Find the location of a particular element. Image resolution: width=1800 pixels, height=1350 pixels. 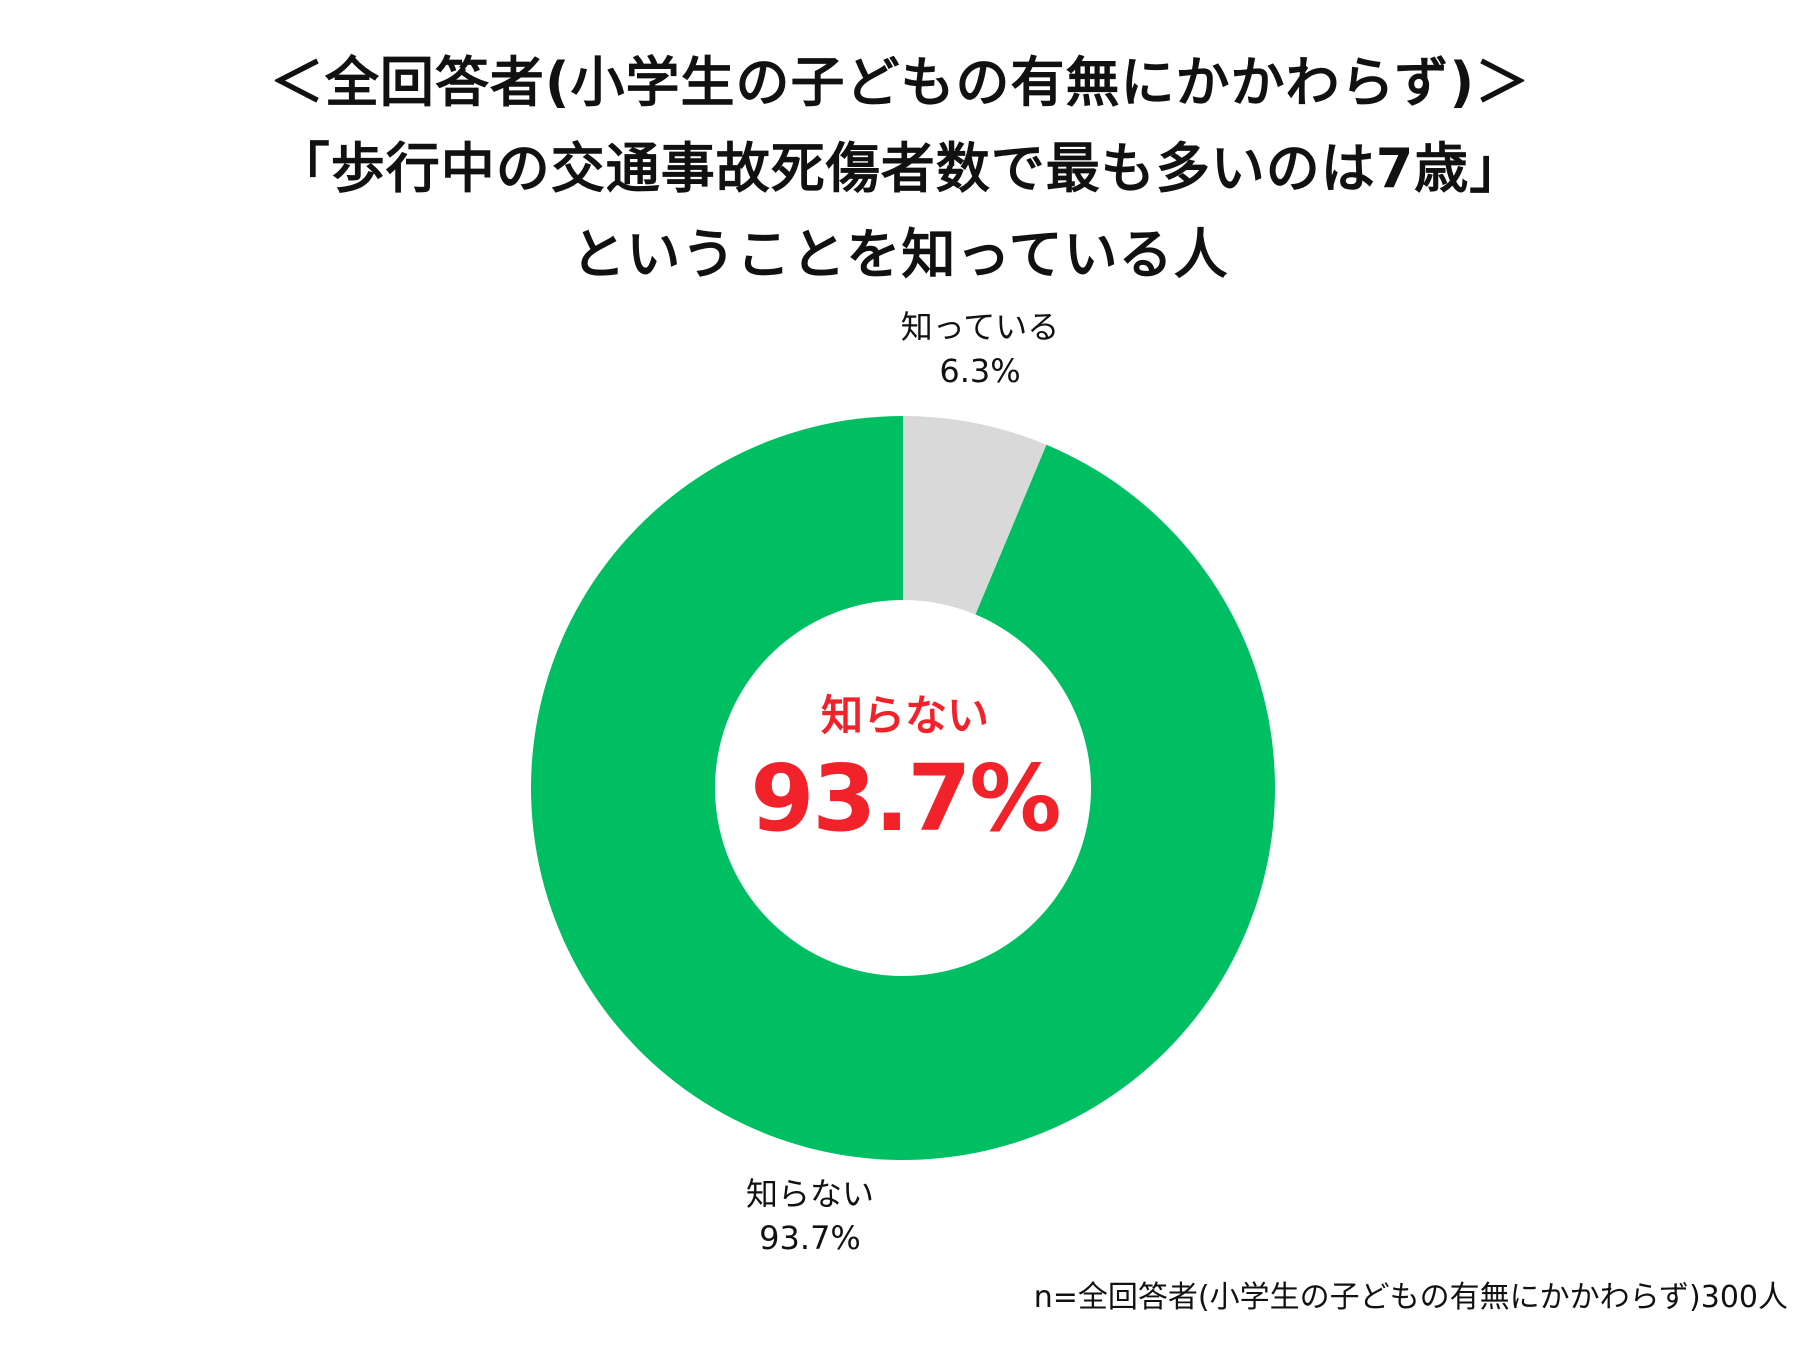

title-line-2: 「歩行中の交通事故死傷者数で最も多いのは7歳」 is located at coordinates (900, 168).